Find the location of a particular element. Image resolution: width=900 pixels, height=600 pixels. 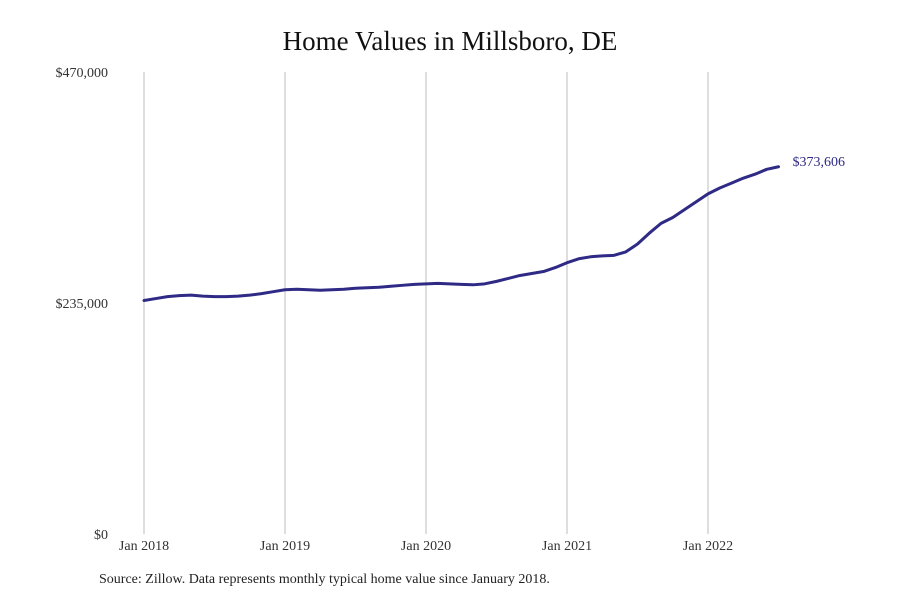

y-tick-label: $235,000 is located at coordinates (82, 304).